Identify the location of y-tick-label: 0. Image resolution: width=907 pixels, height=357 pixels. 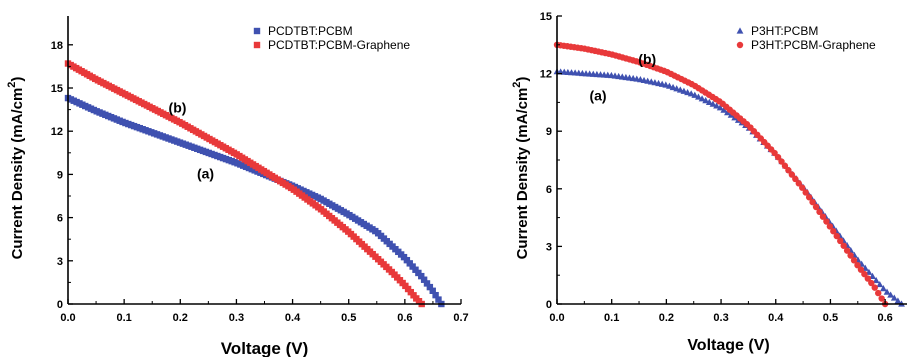
(549, 305).